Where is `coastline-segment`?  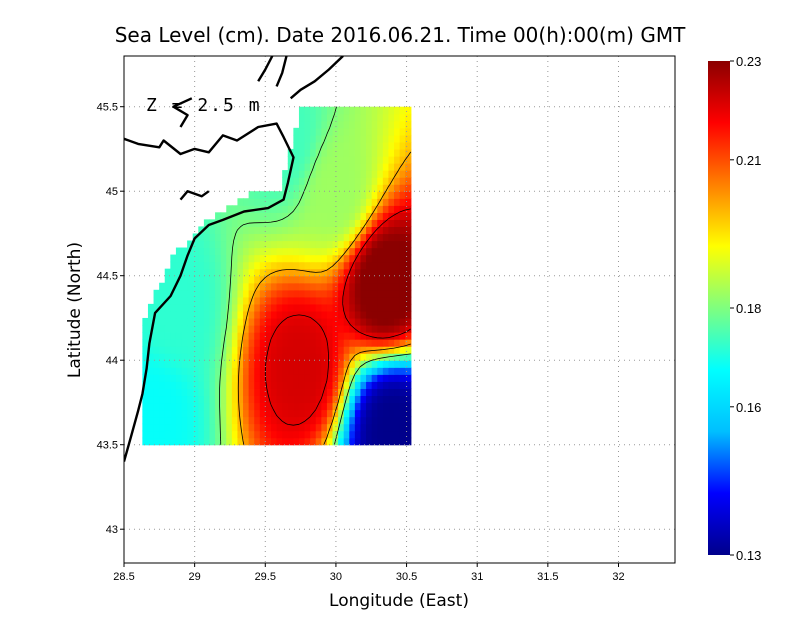
coastline-segment is located at coordinates (316, 78).